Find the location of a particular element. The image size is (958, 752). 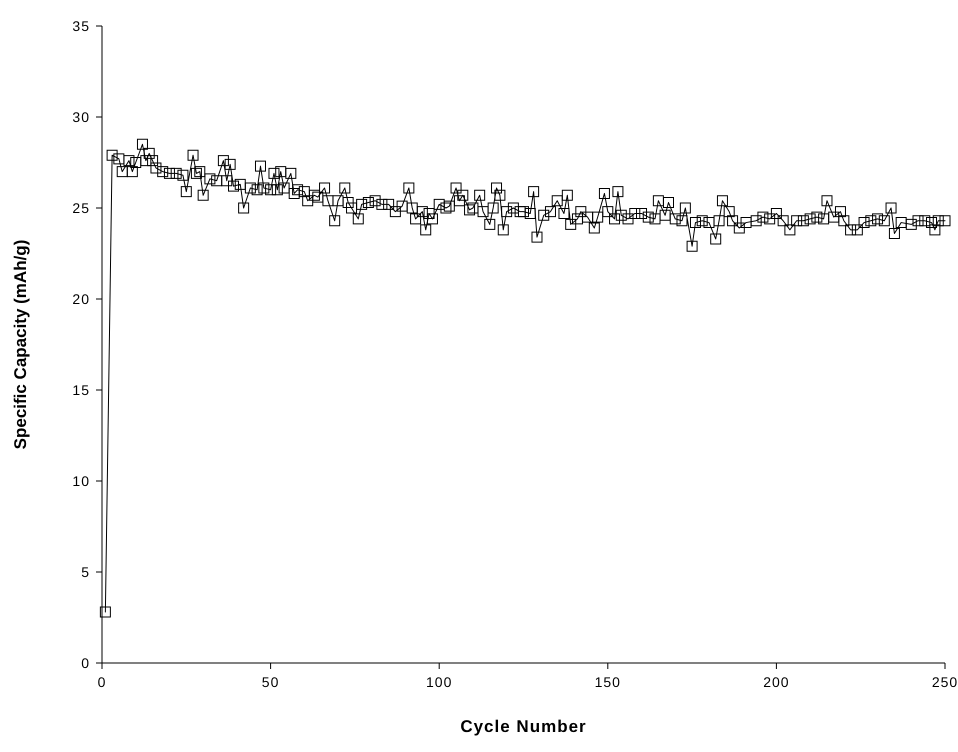

y-axis-title: Specific Capacity (mAh/g) is located at coordinates (20, 345).